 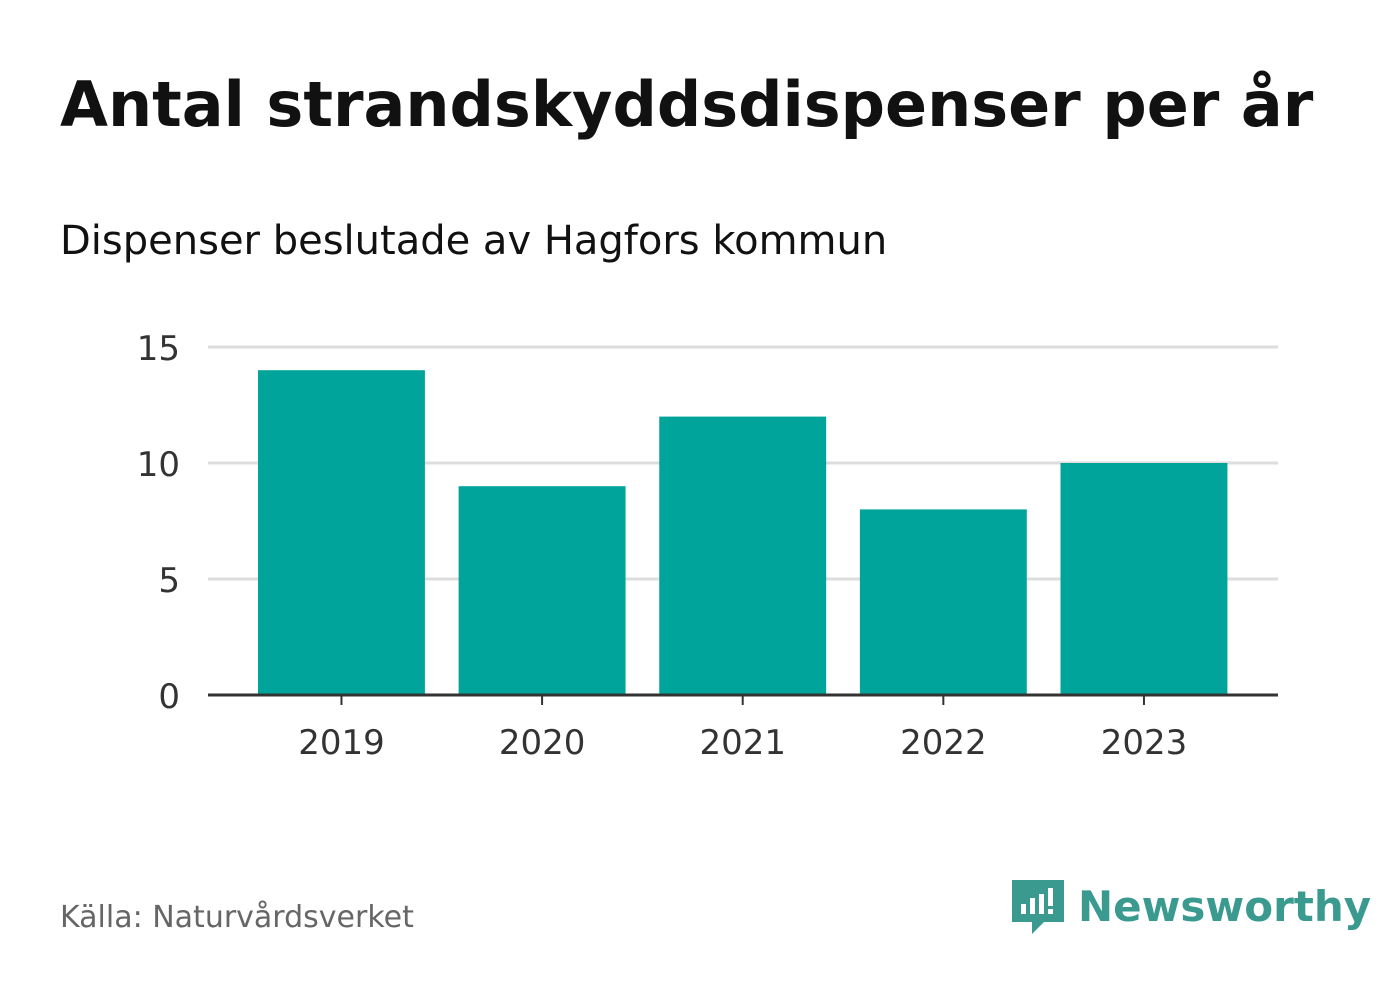 I want to click on x-tick-label-2019: 2019, so click(x=341, y=743).